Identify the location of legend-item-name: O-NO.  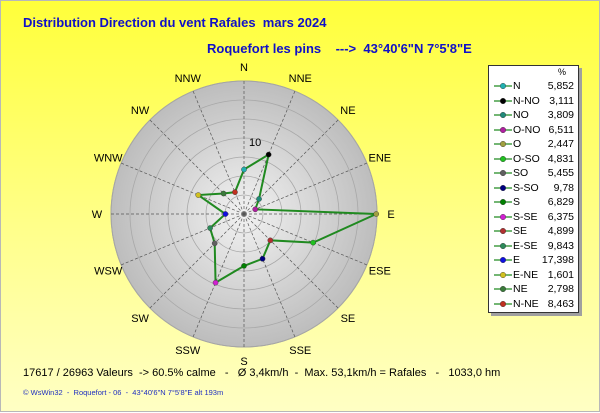
(527, 129).